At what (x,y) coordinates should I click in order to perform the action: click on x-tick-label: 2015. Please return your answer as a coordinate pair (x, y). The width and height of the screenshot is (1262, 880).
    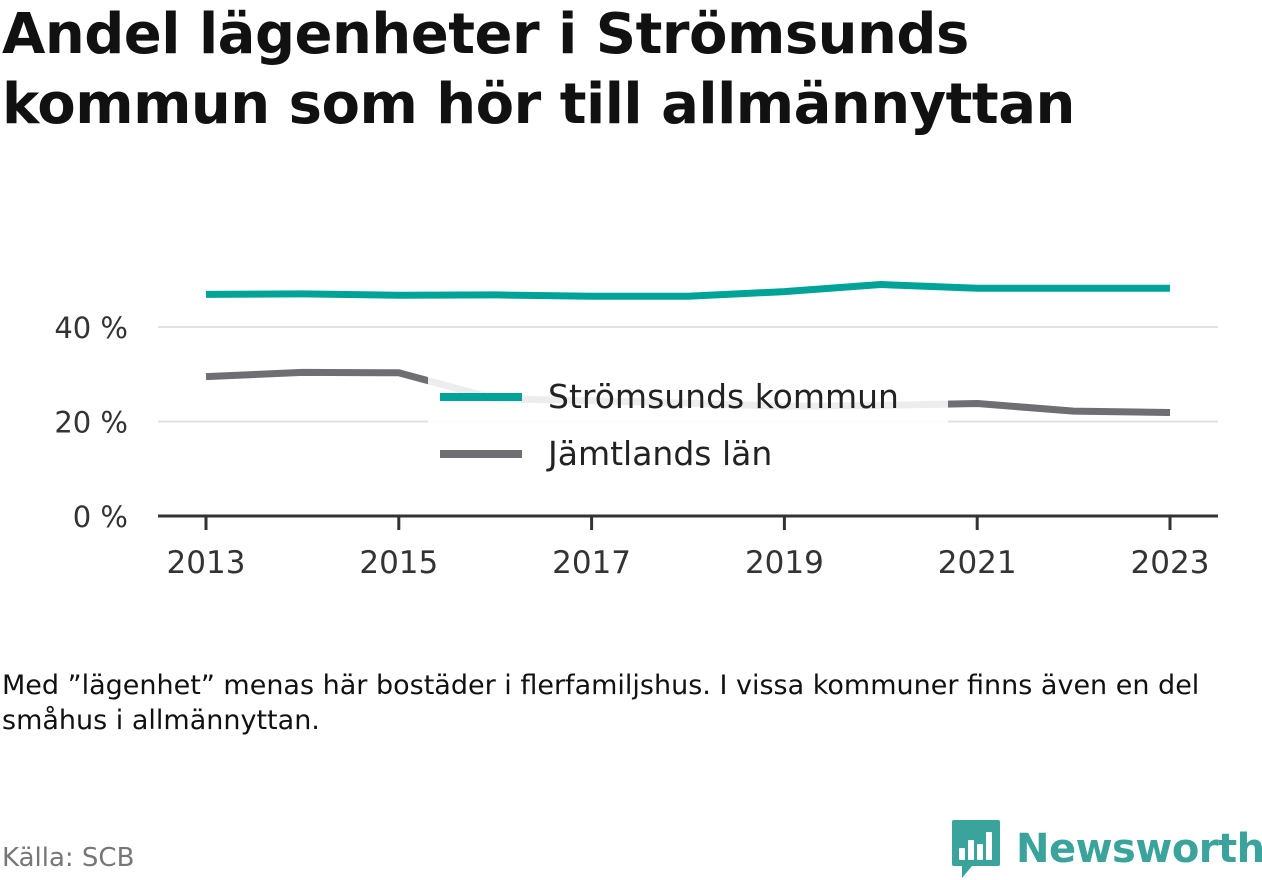
    Looking at the image, I should click on (398, 563).